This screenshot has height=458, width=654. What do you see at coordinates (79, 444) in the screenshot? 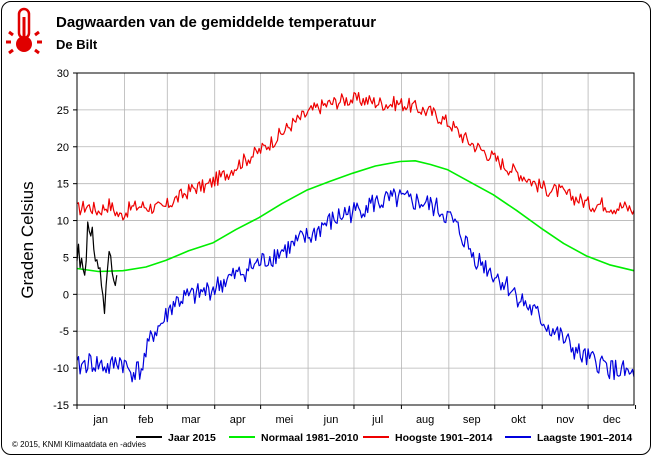
I see `copyright-text: © 2015, KNMI Klimaatdata en -advies` at bounding box center [79, 444].